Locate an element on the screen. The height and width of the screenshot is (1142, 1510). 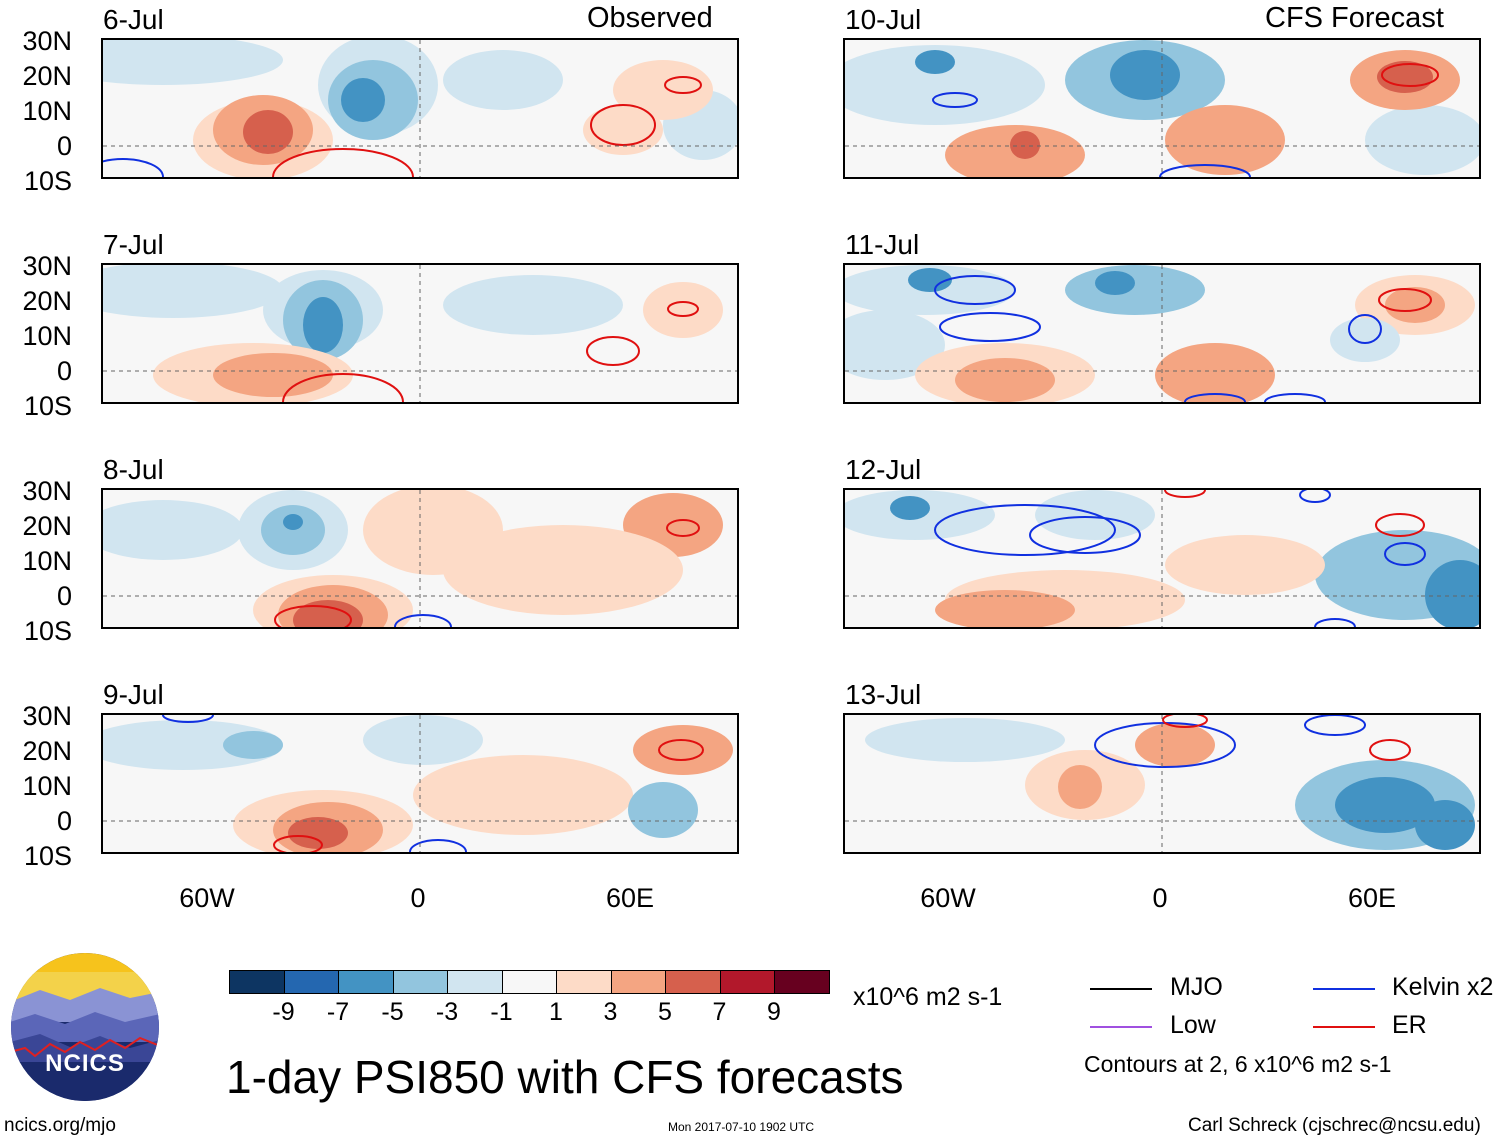
legend-line-mjo is located at coordinates (1121, 989).